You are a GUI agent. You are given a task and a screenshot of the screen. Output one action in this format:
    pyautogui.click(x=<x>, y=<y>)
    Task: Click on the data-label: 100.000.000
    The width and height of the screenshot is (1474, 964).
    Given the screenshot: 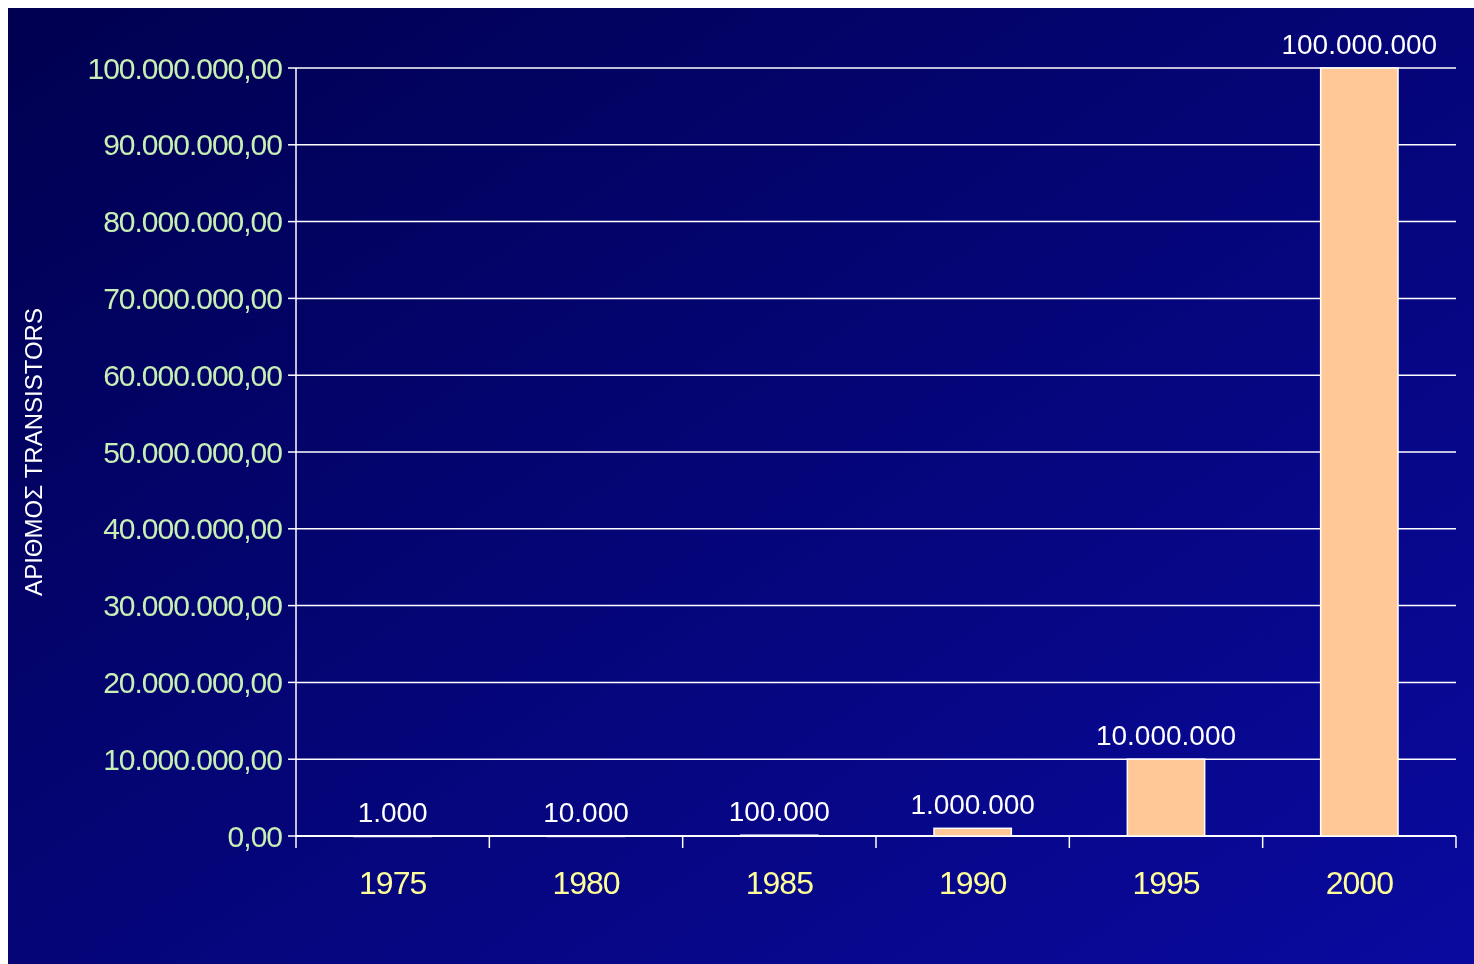 What is the action you would take?
    pyautogui.click(x=1359, y=44)
    